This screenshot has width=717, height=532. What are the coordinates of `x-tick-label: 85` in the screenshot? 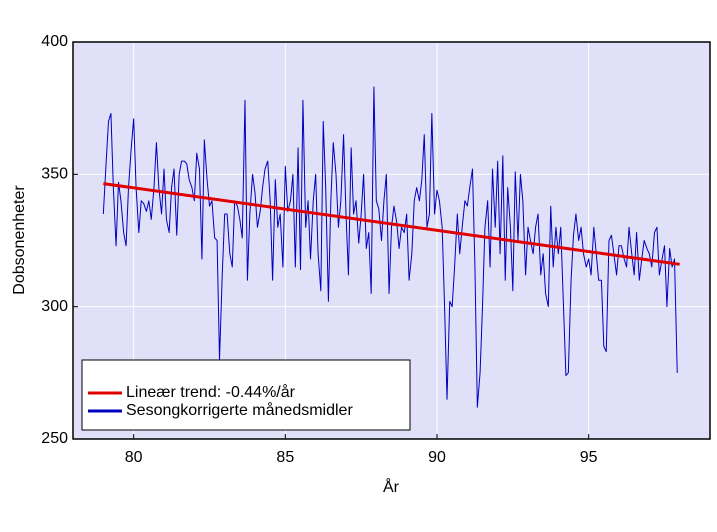 It's located at (285, 457).